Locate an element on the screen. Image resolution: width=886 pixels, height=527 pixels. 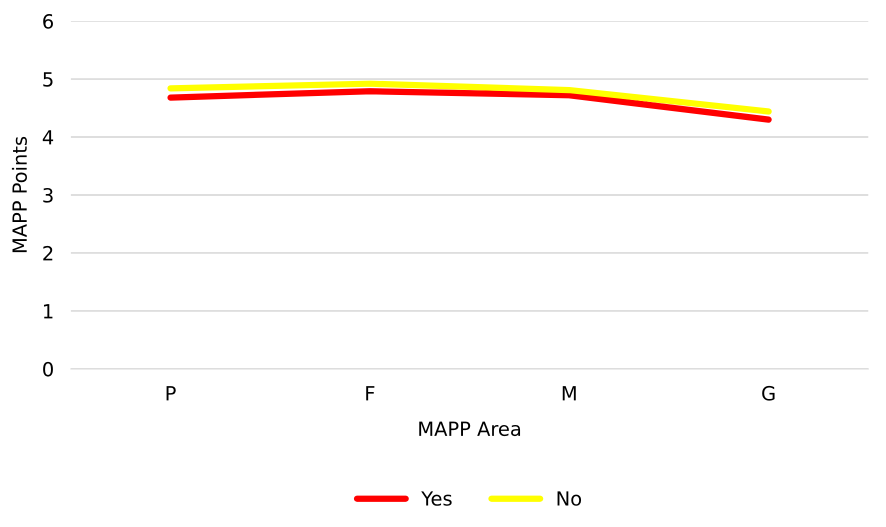
y-tick-label: 5 is located at coordinates (48, 79).